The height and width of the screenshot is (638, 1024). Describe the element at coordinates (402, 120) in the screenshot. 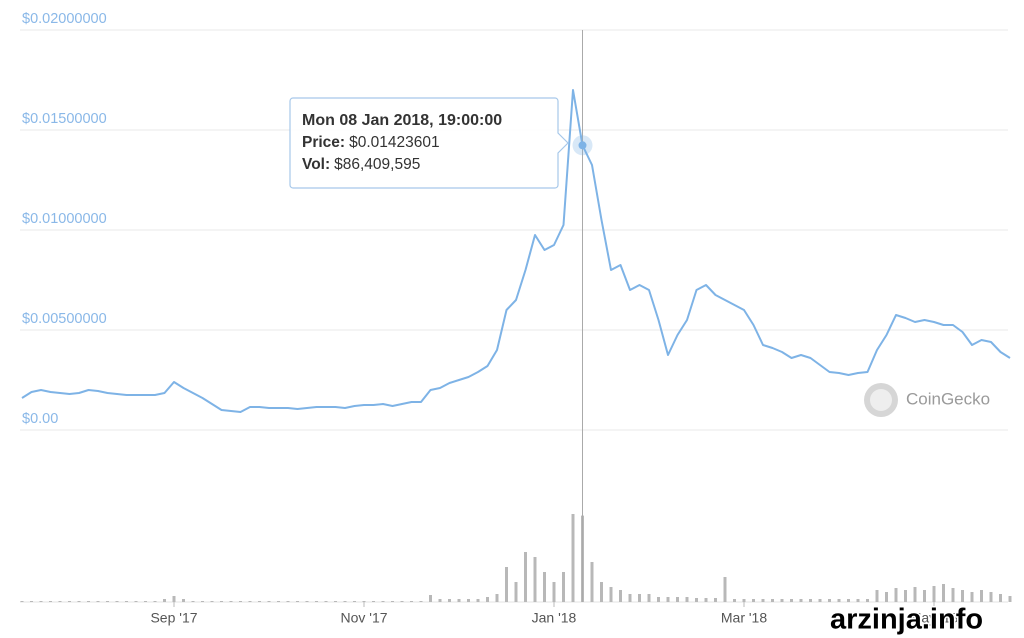

I see `tooltip-title: Mon 08 Jan 2018, 19:00:00` at that location.